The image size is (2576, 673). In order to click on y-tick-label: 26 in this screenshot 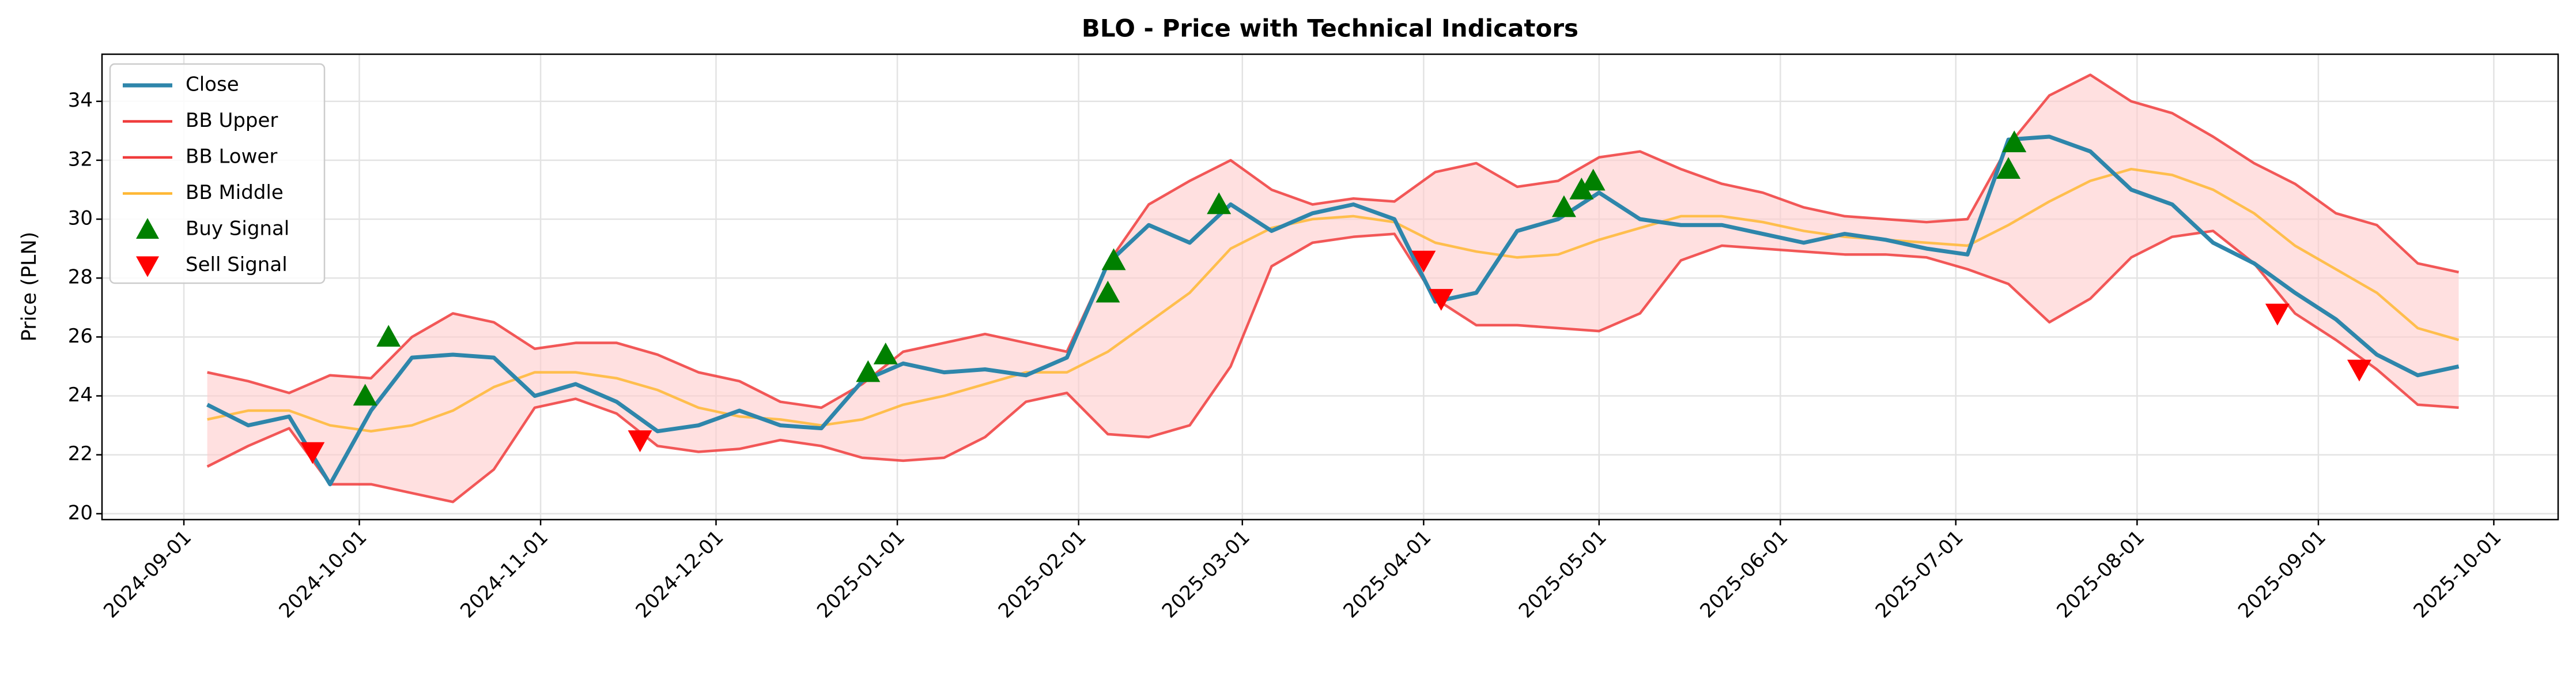, I will do `click(80, 336)`.